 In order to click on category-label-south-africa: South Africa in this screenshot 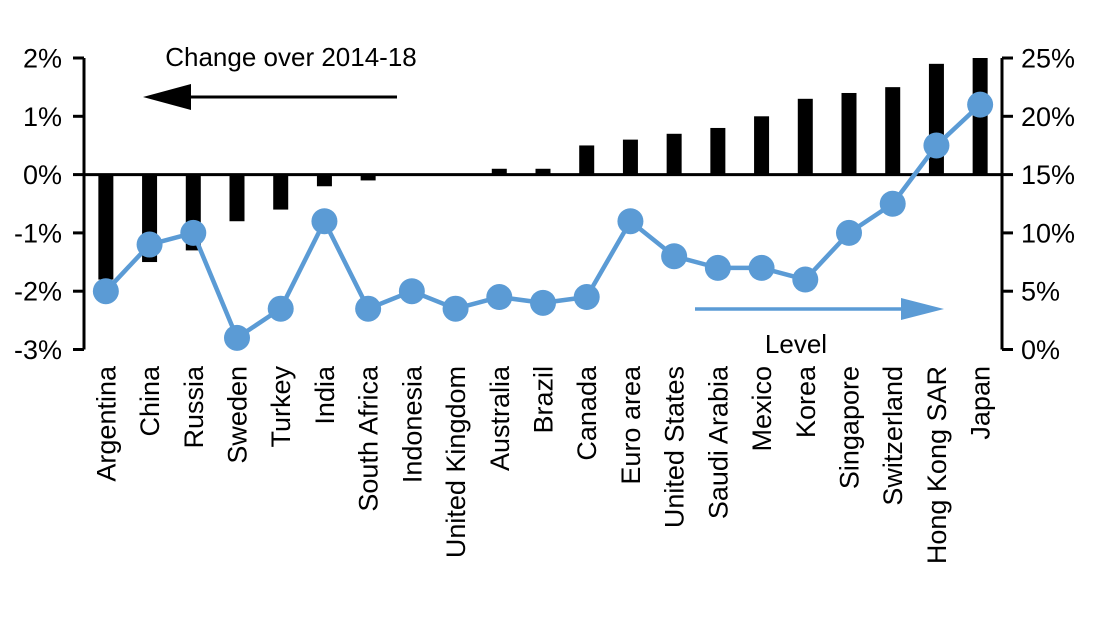, I will do `click(369, 438)`.